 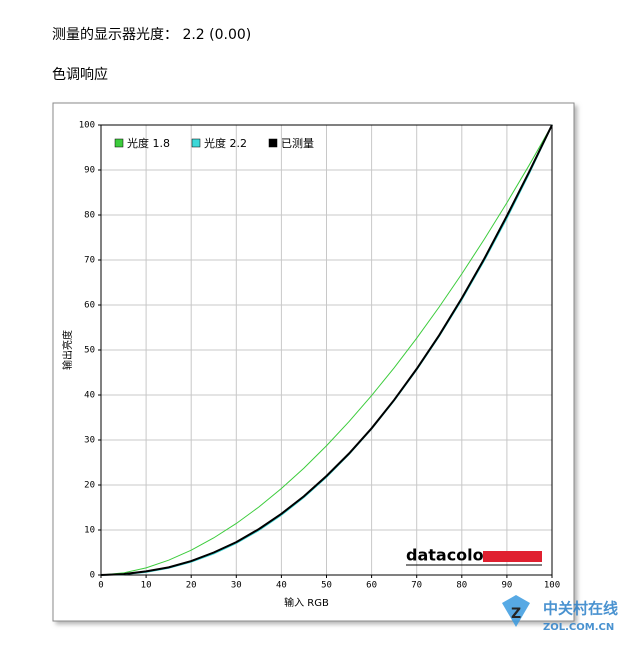 I want to click on watermark: Z 中关村在线 ZOL.COM.CN, so click(x=560, y=614).